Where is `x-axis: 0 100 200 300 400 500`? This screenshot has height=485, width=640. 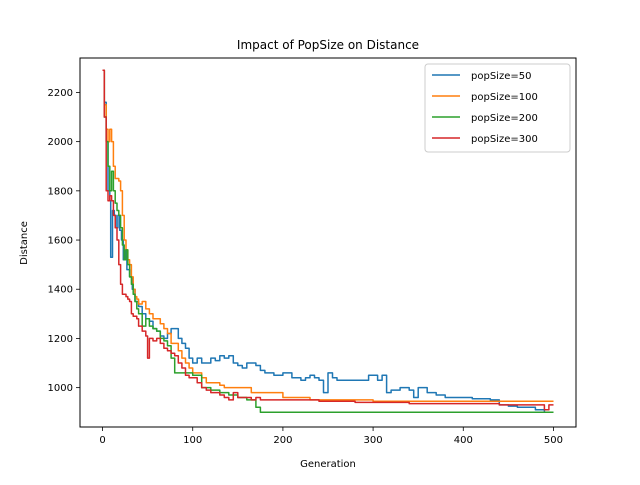 x-axis: 0 100 200 300 400 500 is located at coordinates (331, 436).